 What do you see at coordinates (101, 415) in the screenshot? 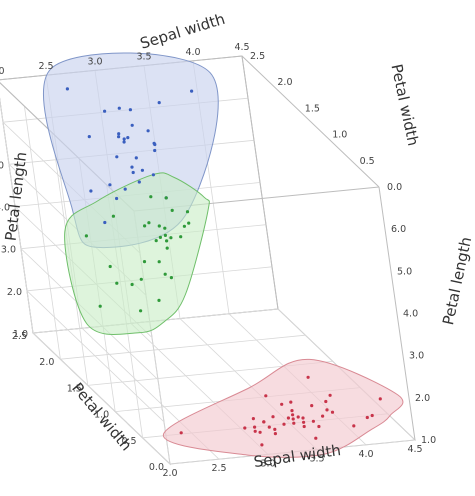
I see `tick-petal-width-bottom: 1.0` at bounding box center [101, 415].